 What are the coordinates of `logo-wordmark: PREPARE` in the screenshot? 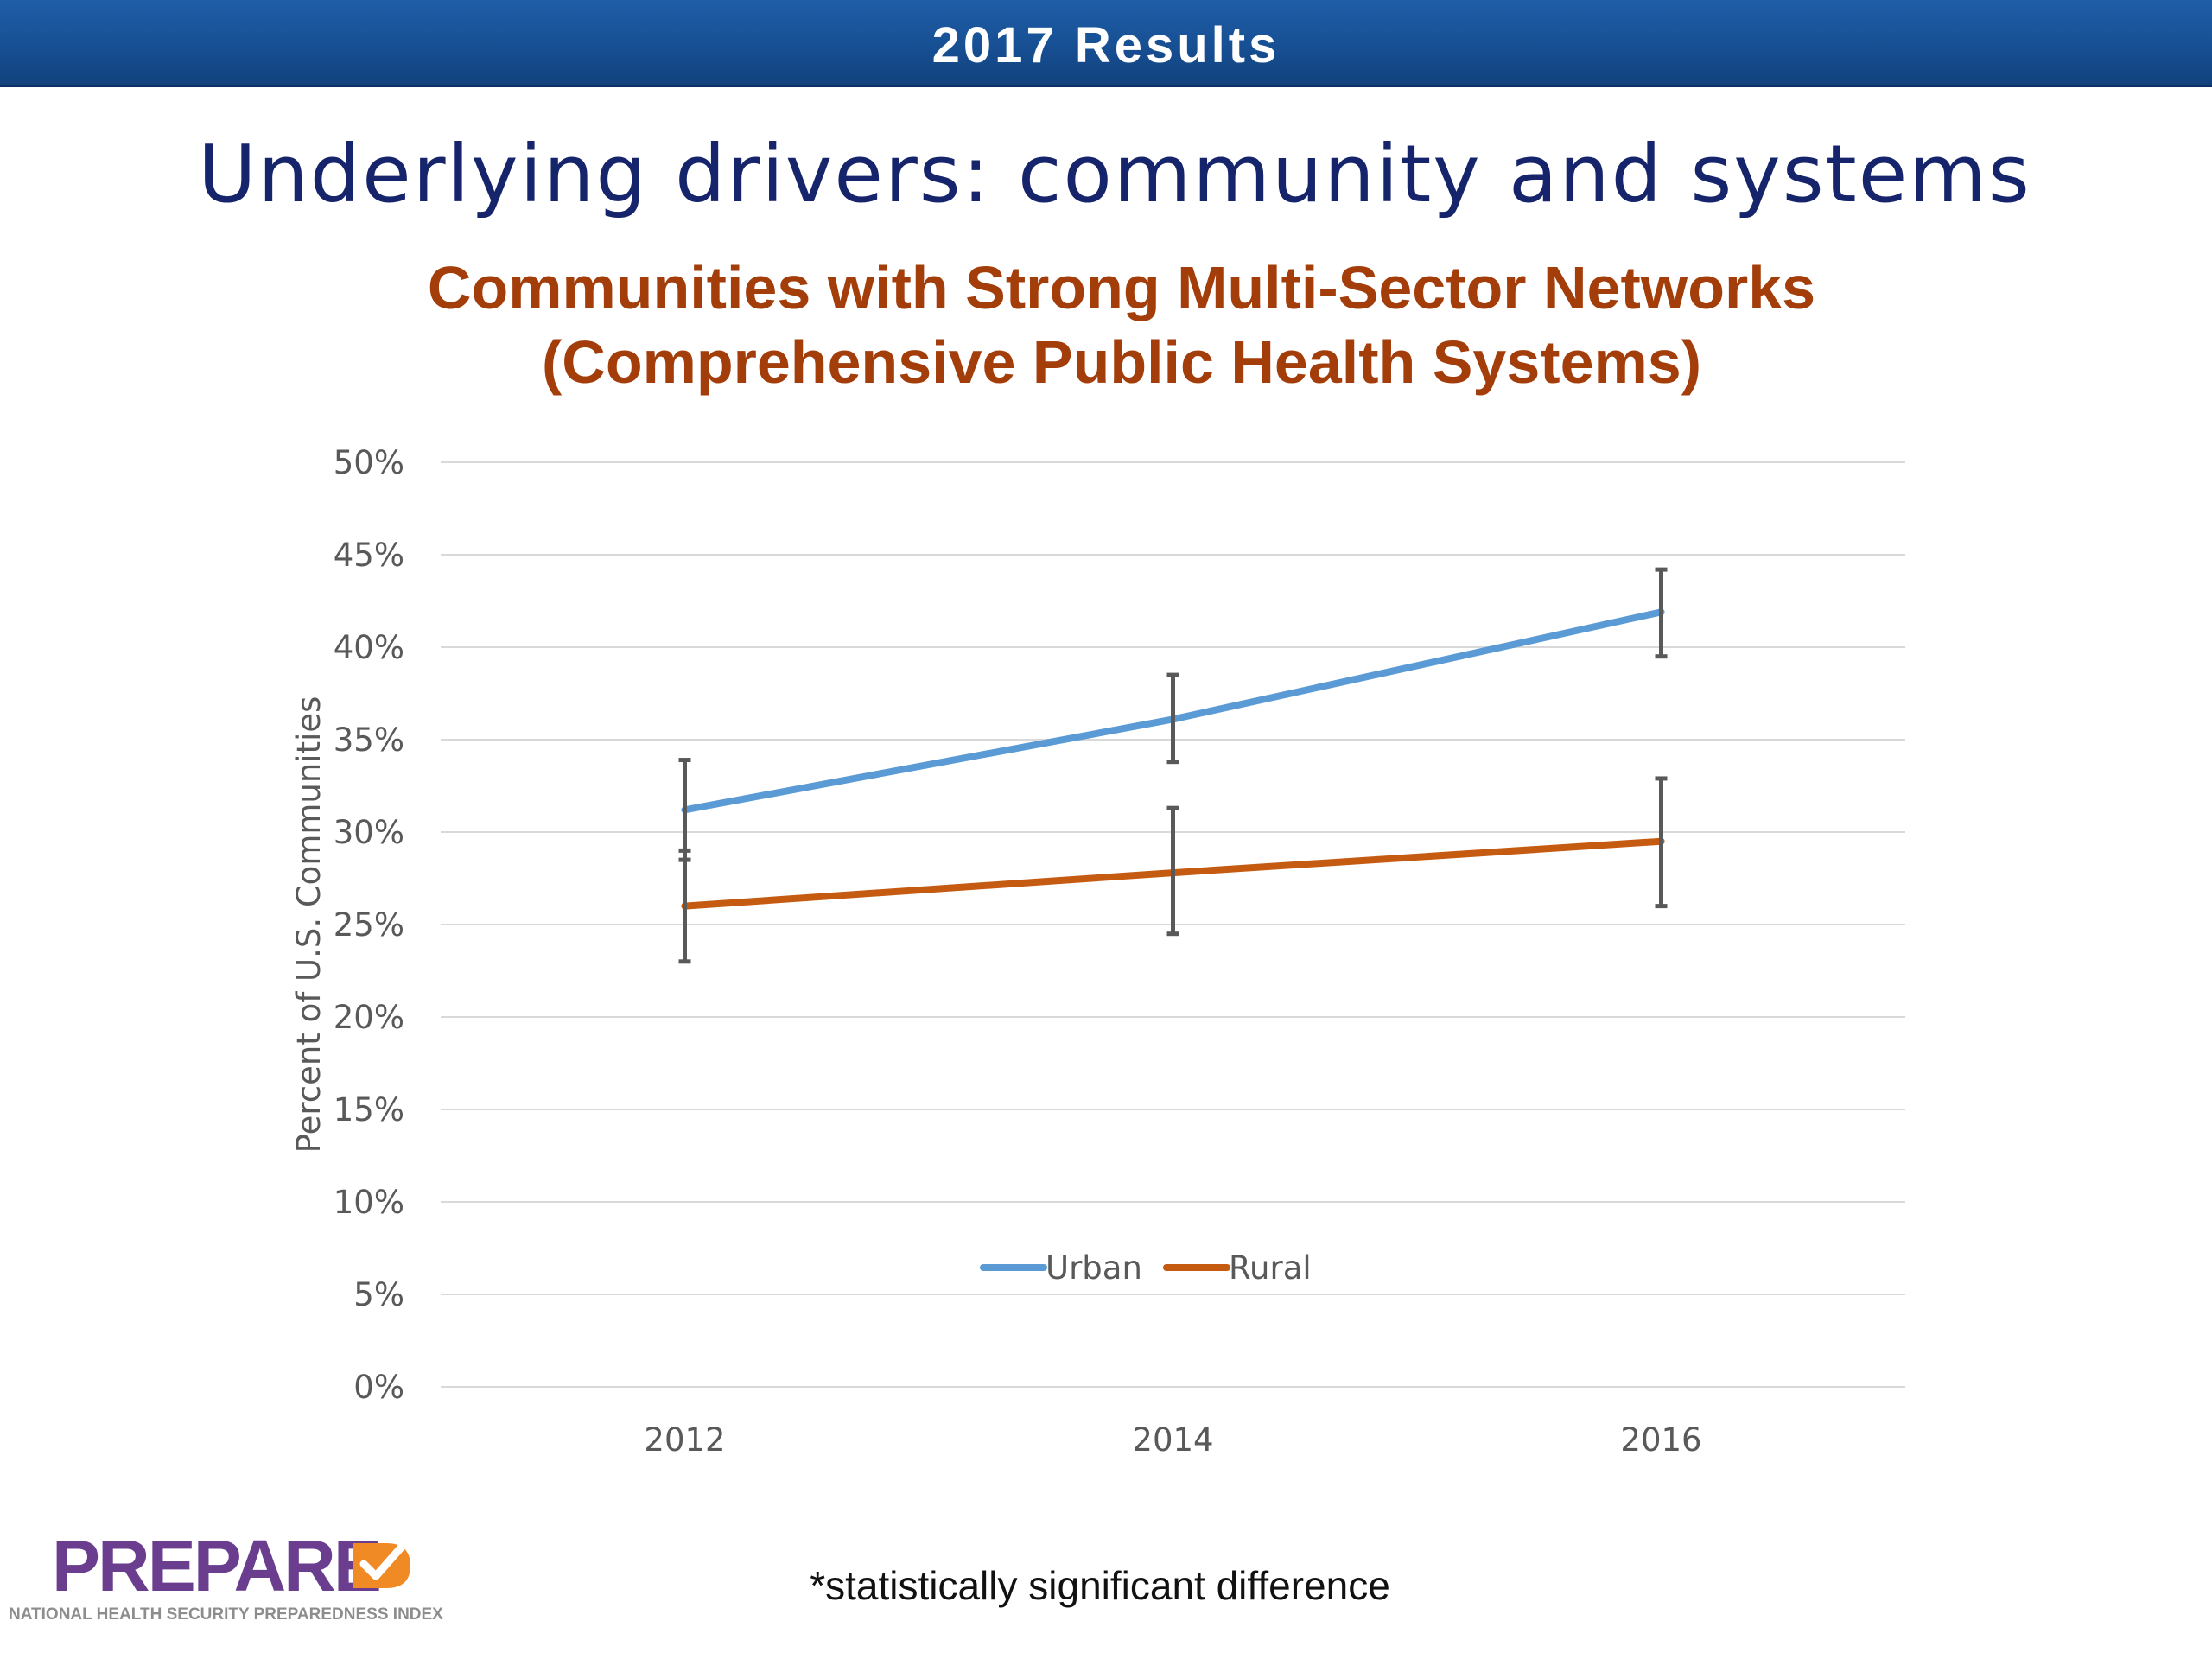 It's located at (217, 1565).